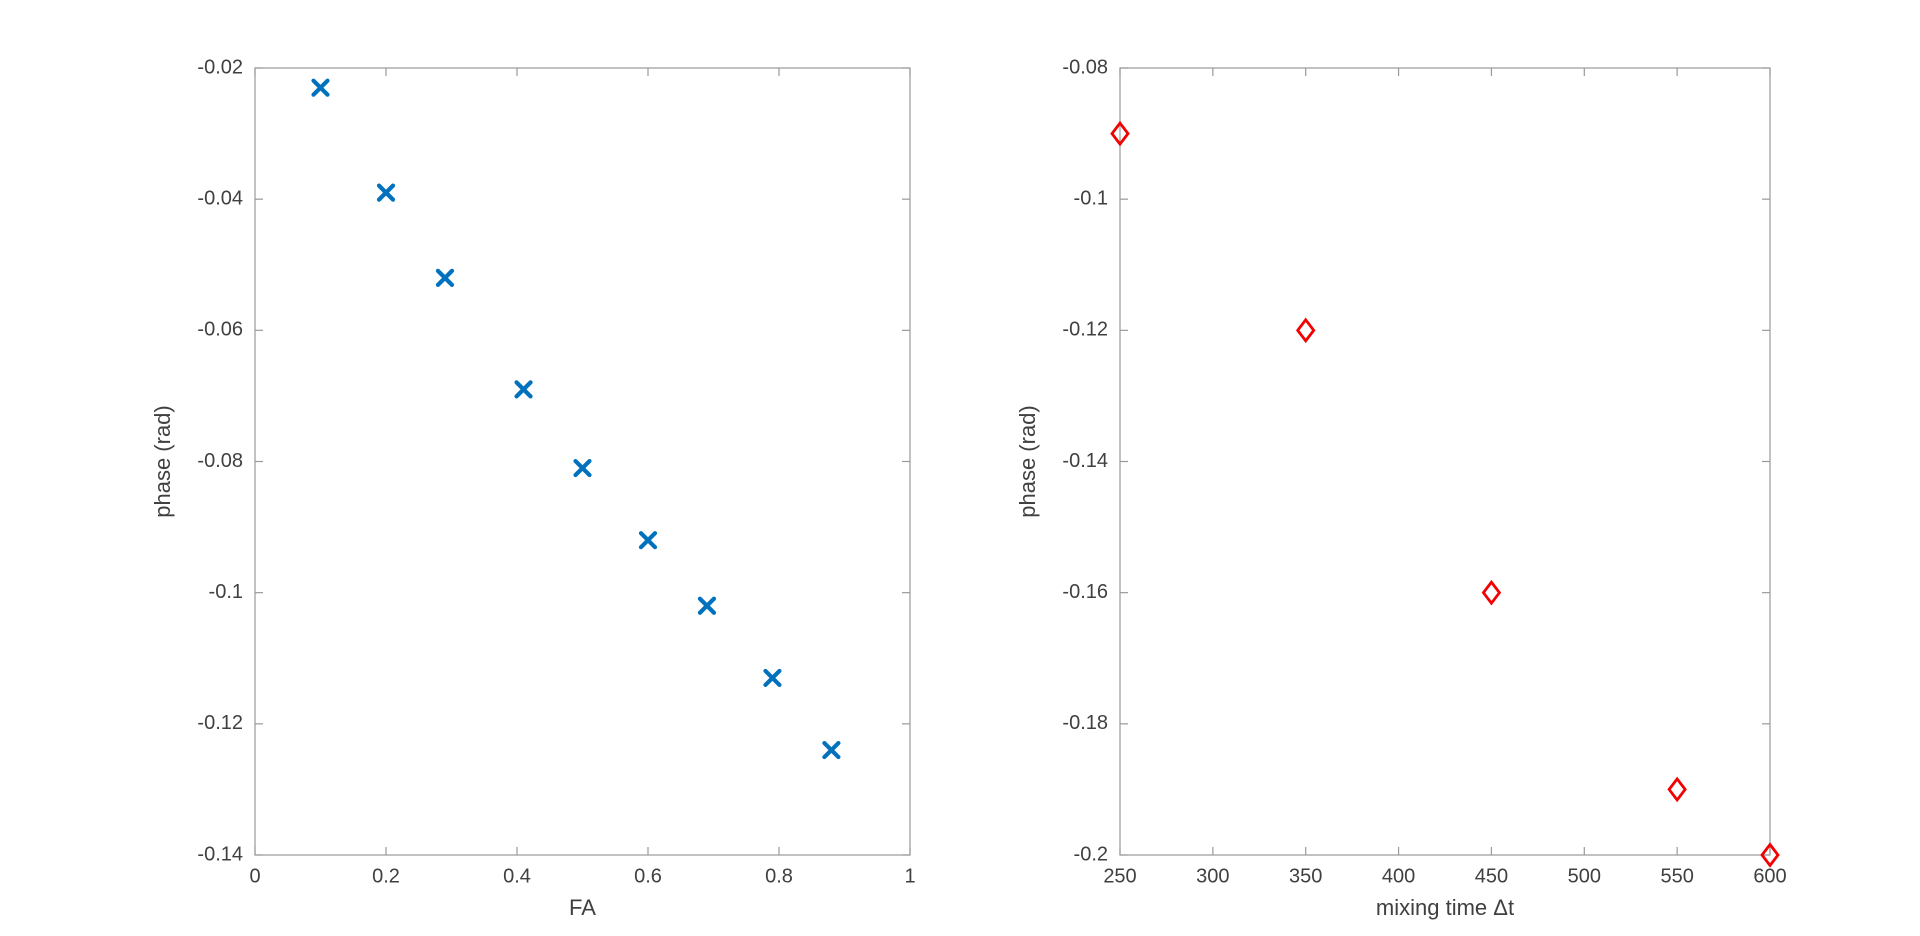 Image resolution: width=1920 pixels, height=936 pixels. What do you see at coordinates (779, 877) in the screenshot?
I see `x-tick-label: 0.8` at bounding box center [779, 877].